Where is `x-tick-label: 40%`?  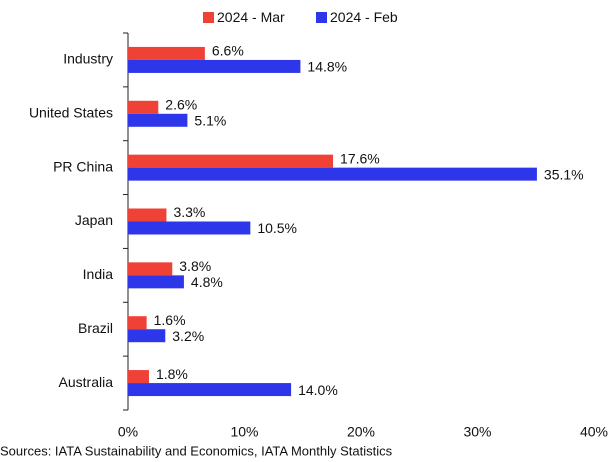
x-tick-label: 40% is located at coordinates (594, 432).